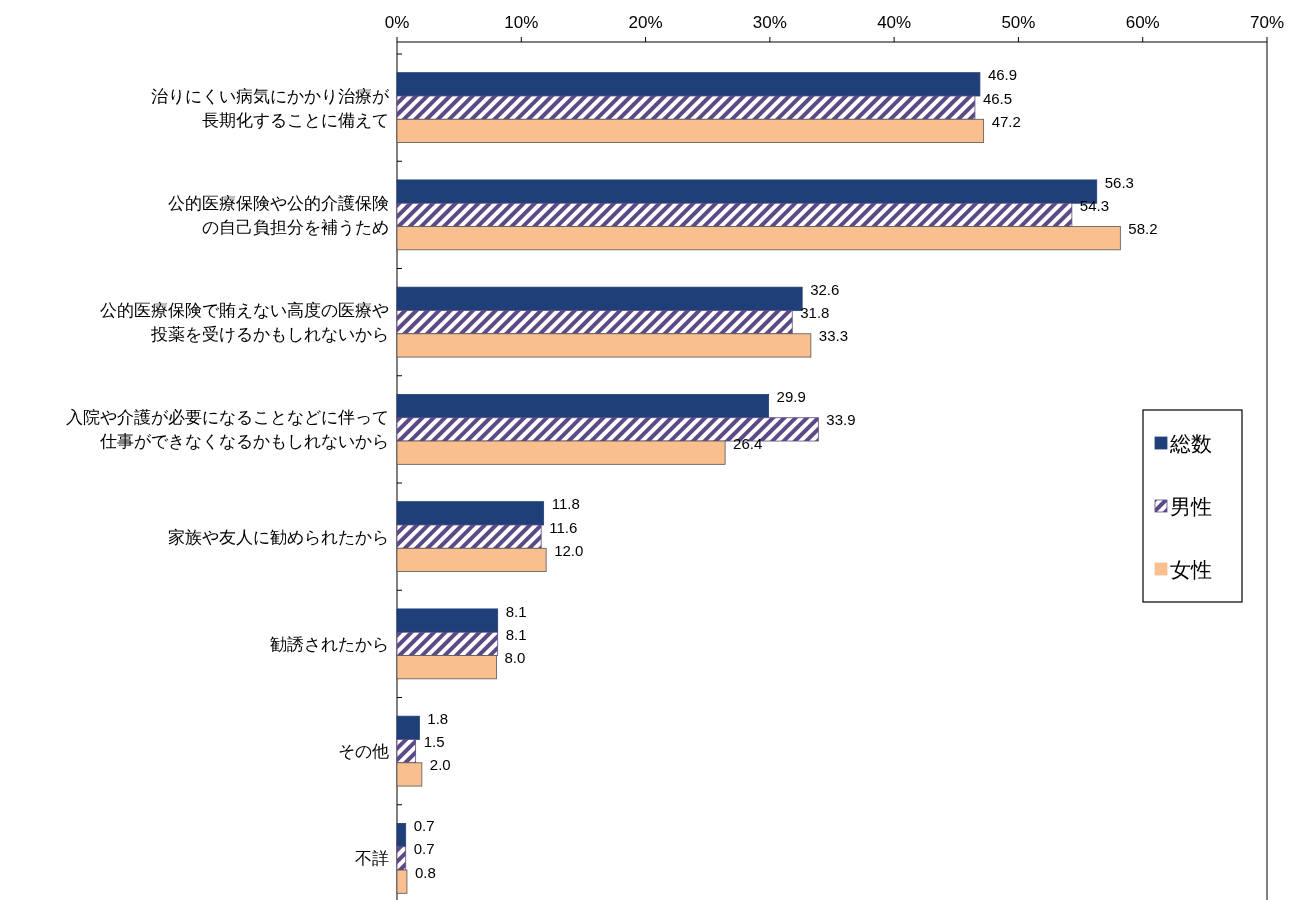 This screenshot has width=1300, height=900. What do you see at coordinates (1142, 22) in the screenshot?
I see `x-tick-label: 60%` at bounding box center [1142, 22].